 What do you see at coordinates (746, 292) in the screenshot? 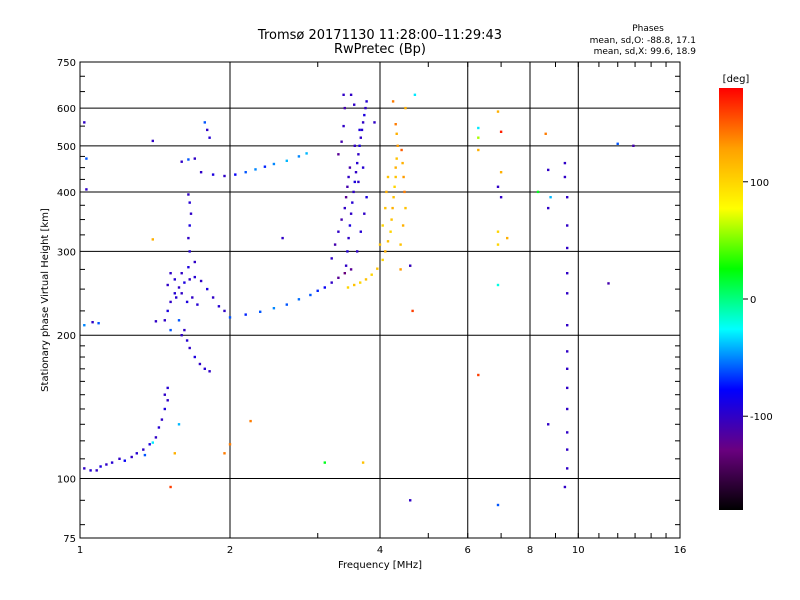
I see `colorbar: [deg] 100 0 -100` at bounding box center [746, 292].